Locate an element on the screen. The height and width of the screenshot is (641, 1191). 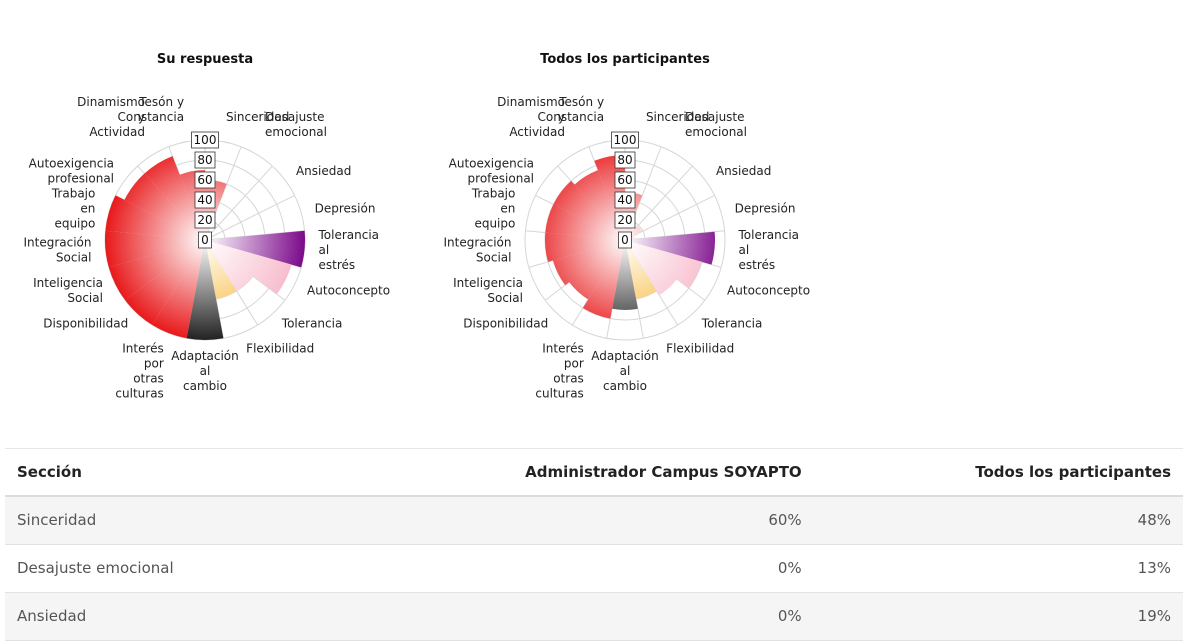
chart-title: Todos los participantes is located at coordinates (625, 59).